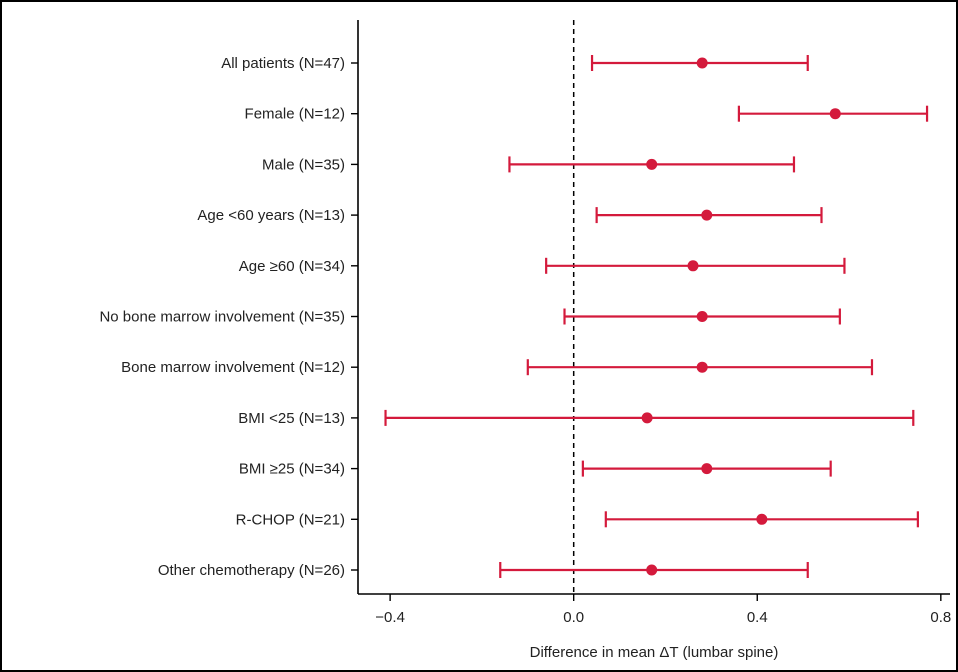 The height and width of the screenshot is (672, 958). I want to click on x-tick-label: −0.4, so click(390, 617).